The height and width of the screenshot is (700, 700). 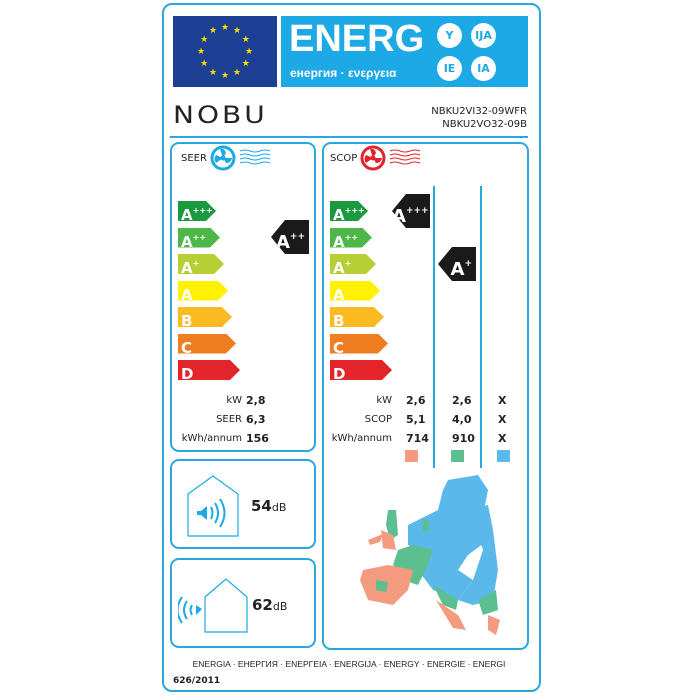 What do you see at coordinates (354, 210) in the screenshot?
I see `class-plus: +++` at bounding box center [354, 210].